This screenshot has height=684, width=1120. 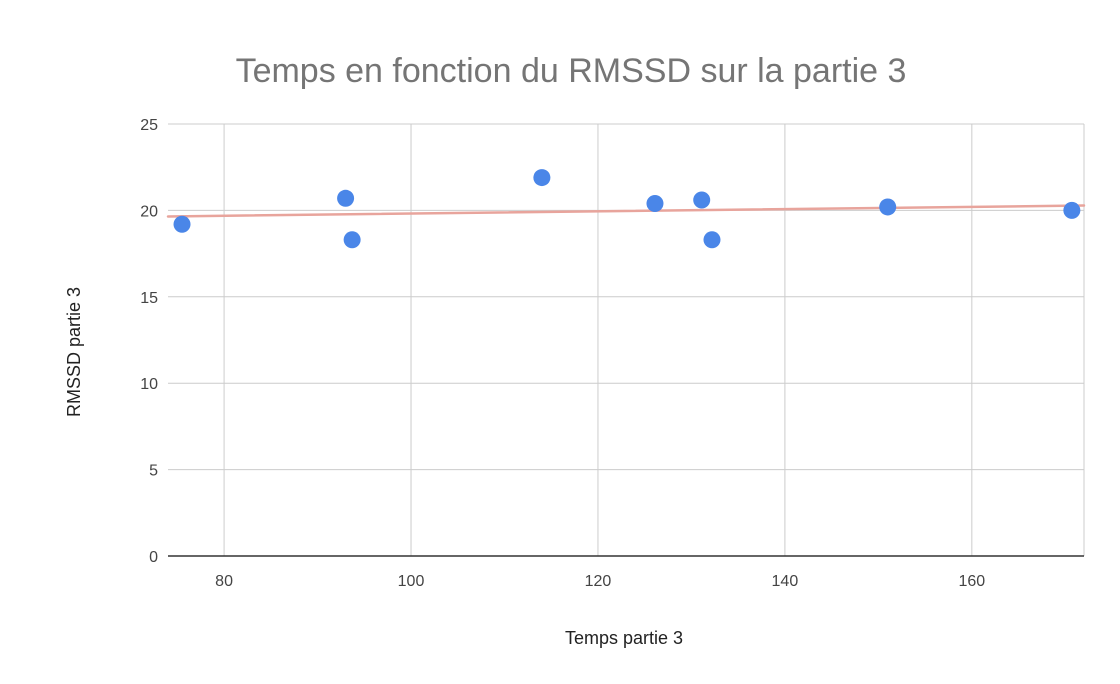 What do you see at coordinates (411, 581) in the screenshot?
I see `x-tick-label: 100` at bounding box center [411, 581].